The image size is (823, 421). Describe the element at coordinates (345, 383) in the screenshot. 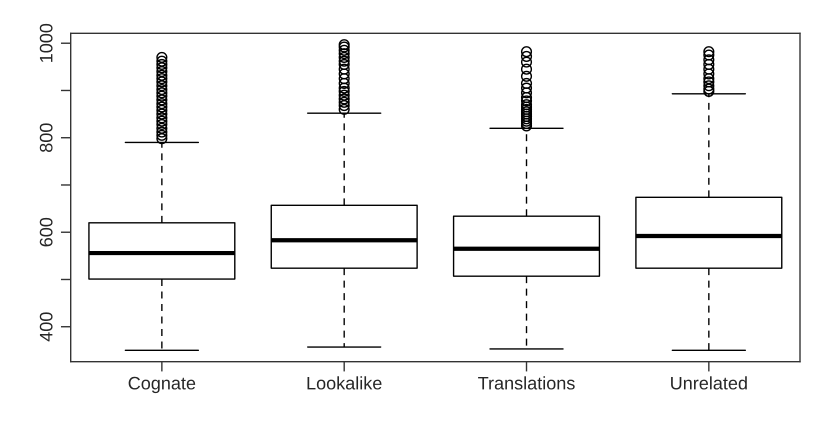

I see `x-tick-label: Lookalike` at that location.